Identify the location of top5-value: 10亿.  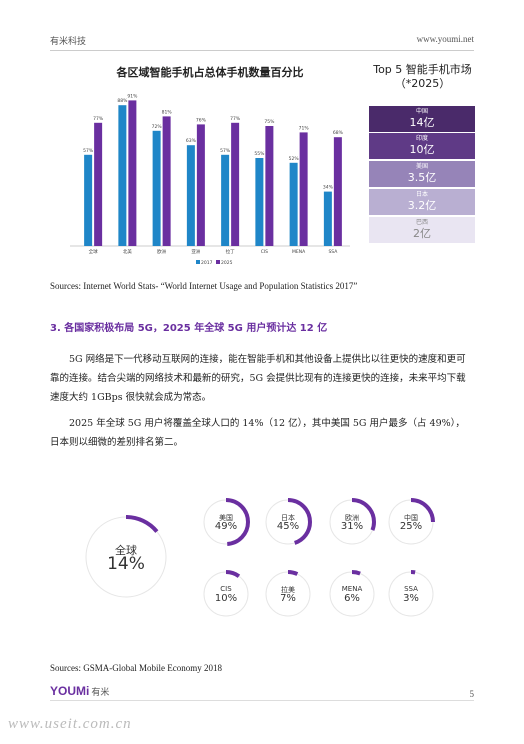
(422, 149).